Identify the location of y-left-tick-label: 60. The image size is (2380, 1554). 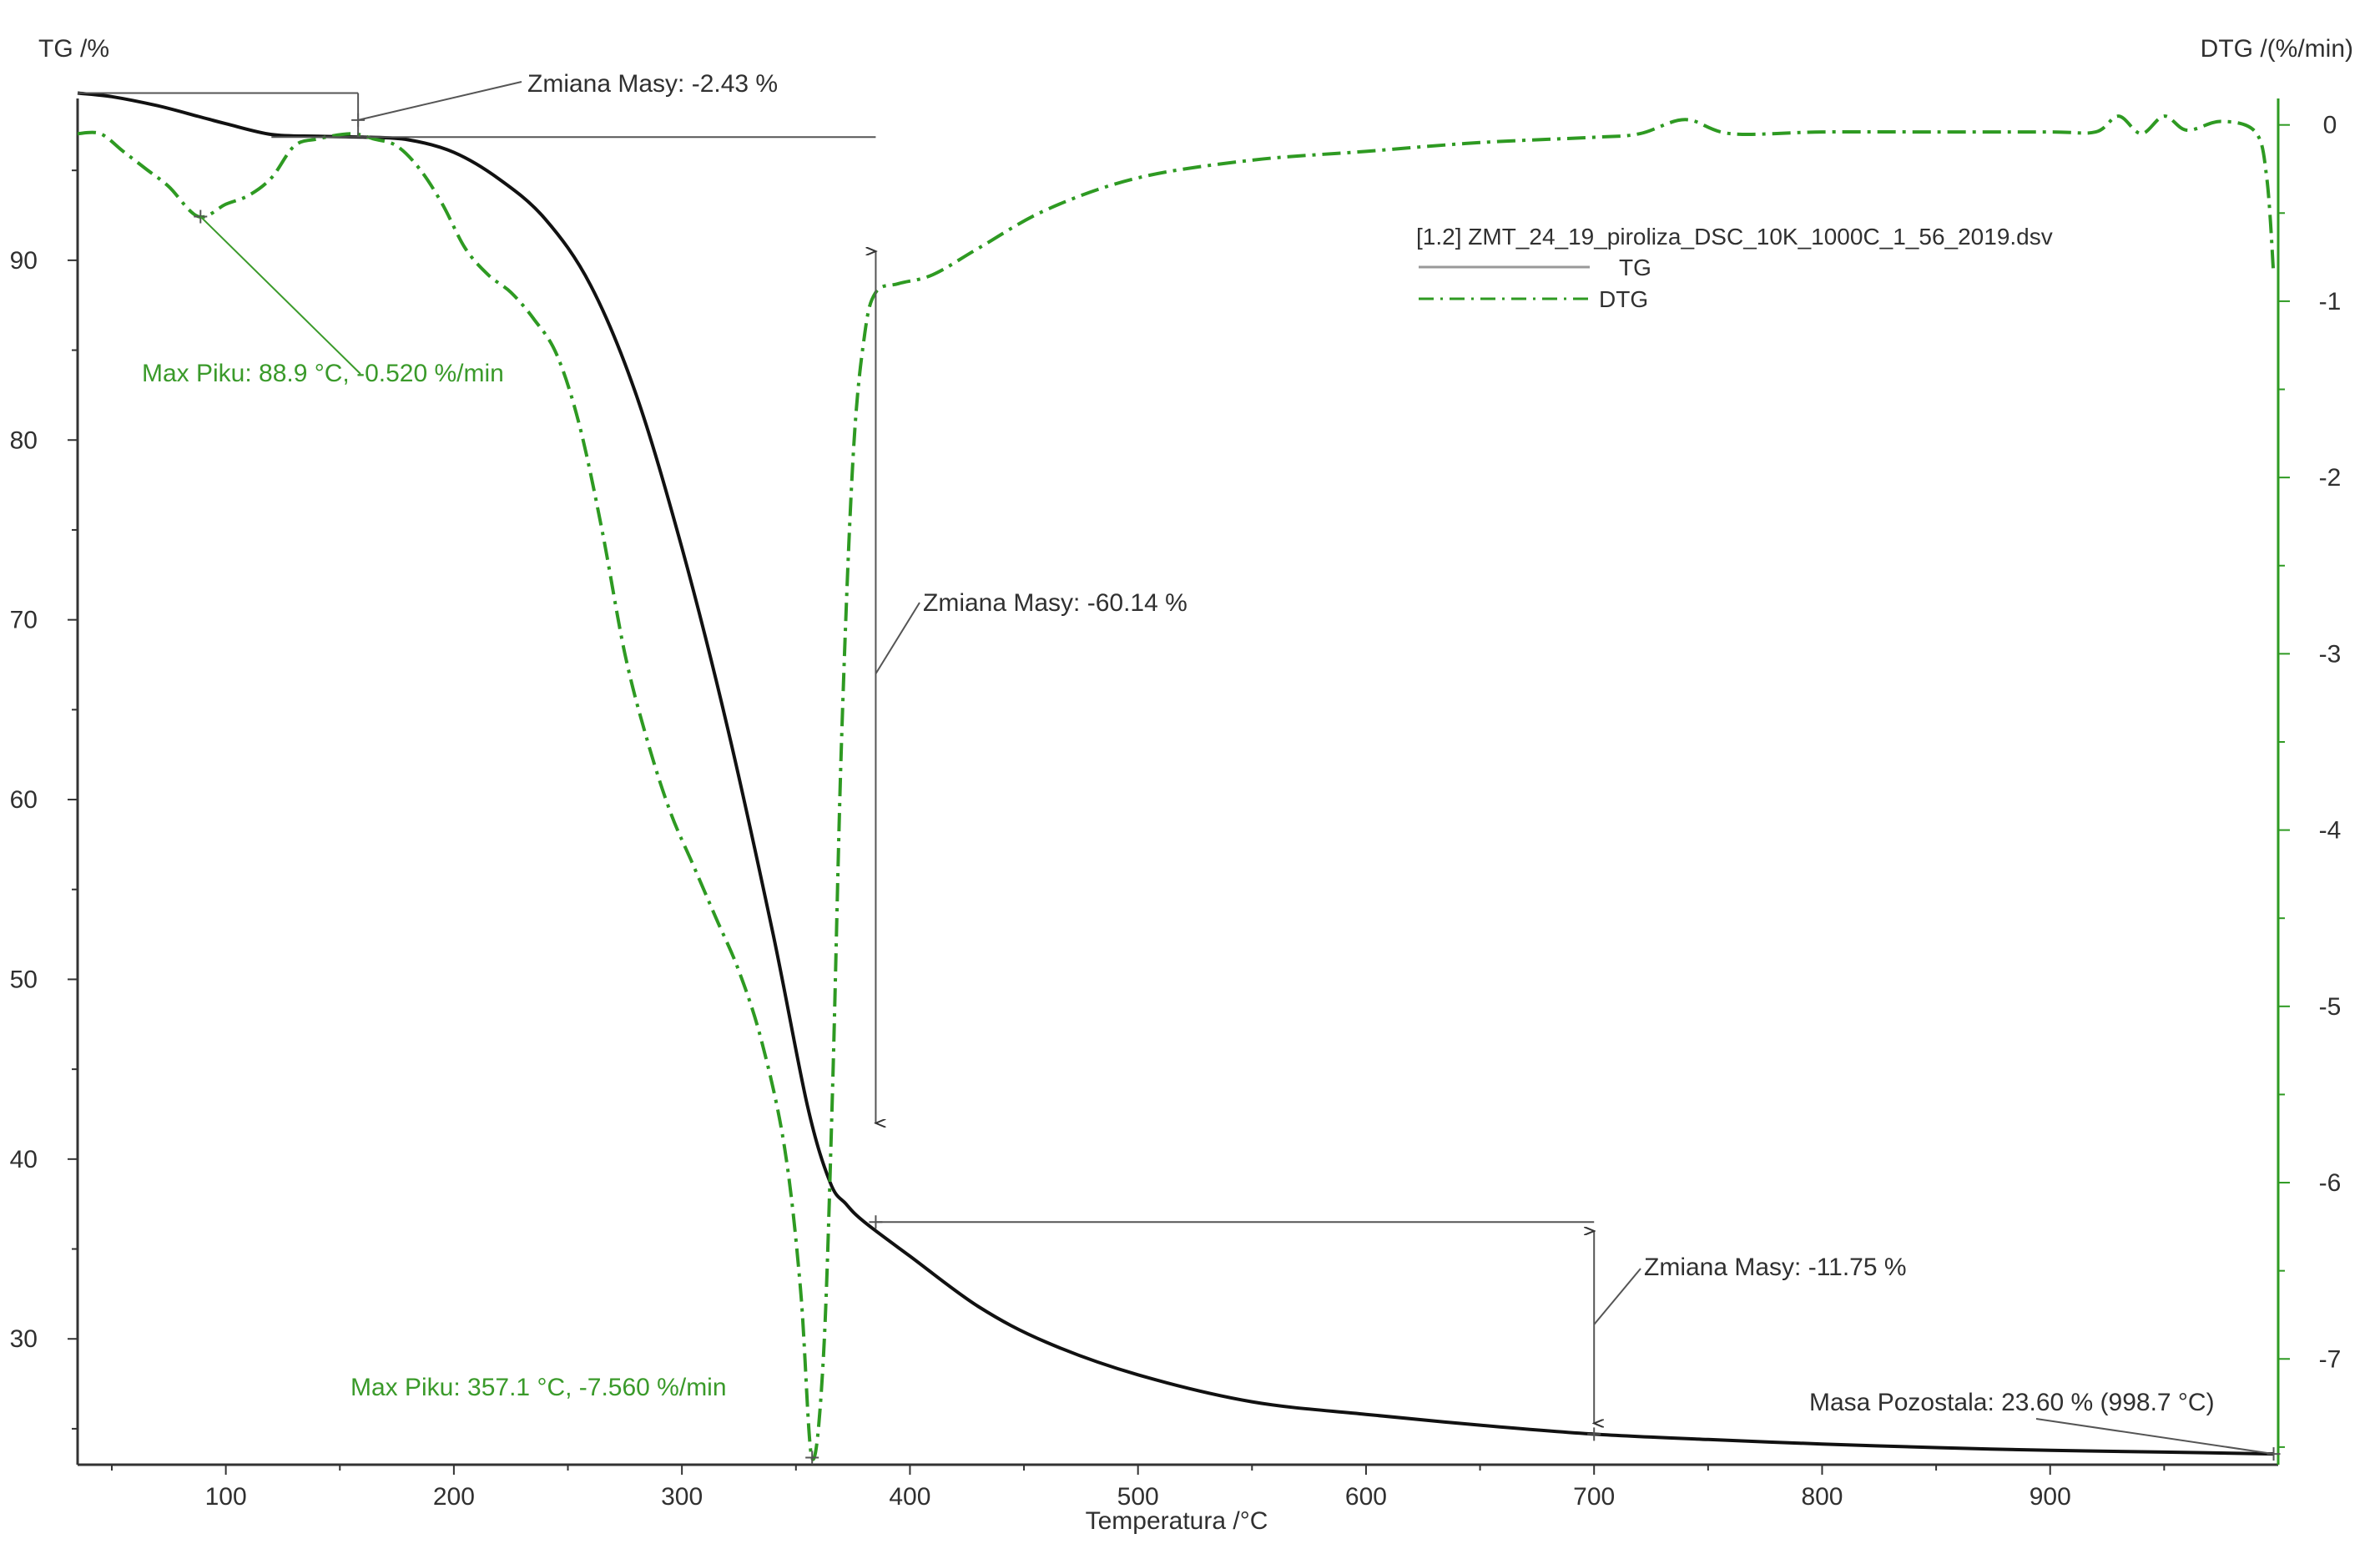
(24, 800).